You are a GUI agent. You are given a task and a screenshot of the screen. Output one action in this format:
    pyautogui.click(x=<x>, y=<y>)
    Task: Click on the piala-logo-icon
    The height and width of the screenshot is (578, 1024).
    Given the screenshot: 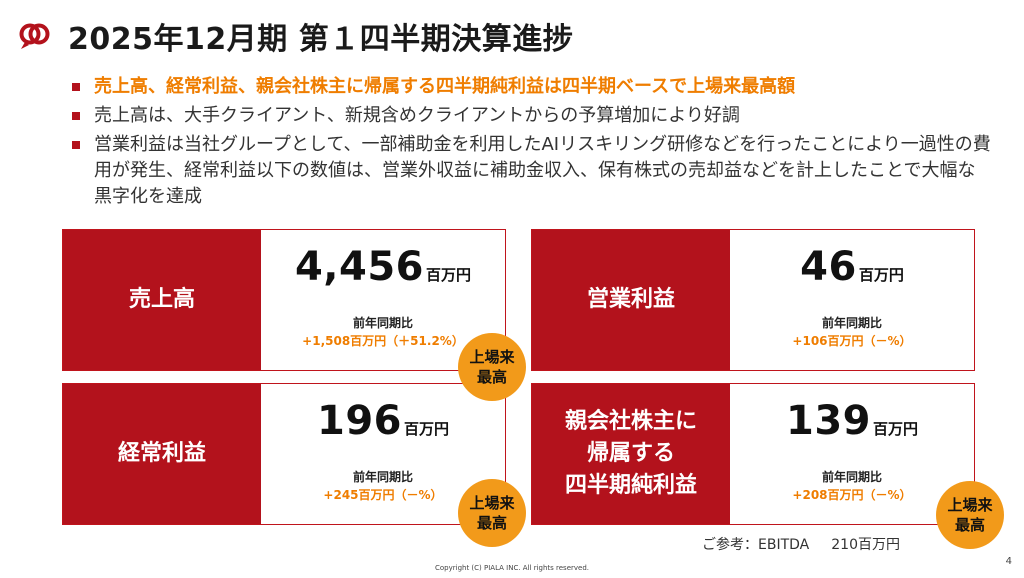 What is the action you would take?
    pyautogui.click(x=34, y=36)
    